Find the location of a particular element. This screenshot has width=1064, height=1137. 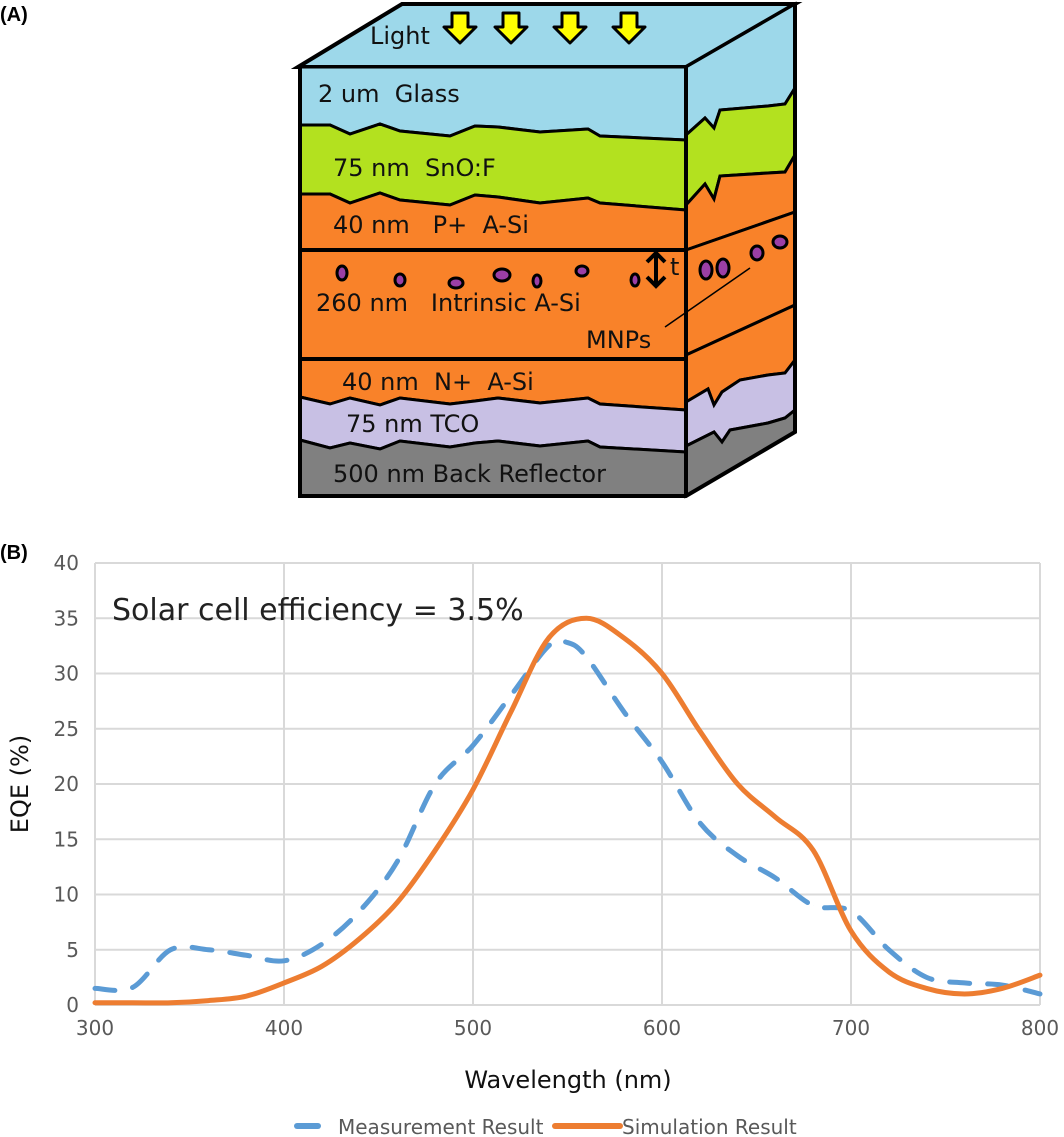

y-tick-label: 30 is located at coordinates (66, 674).